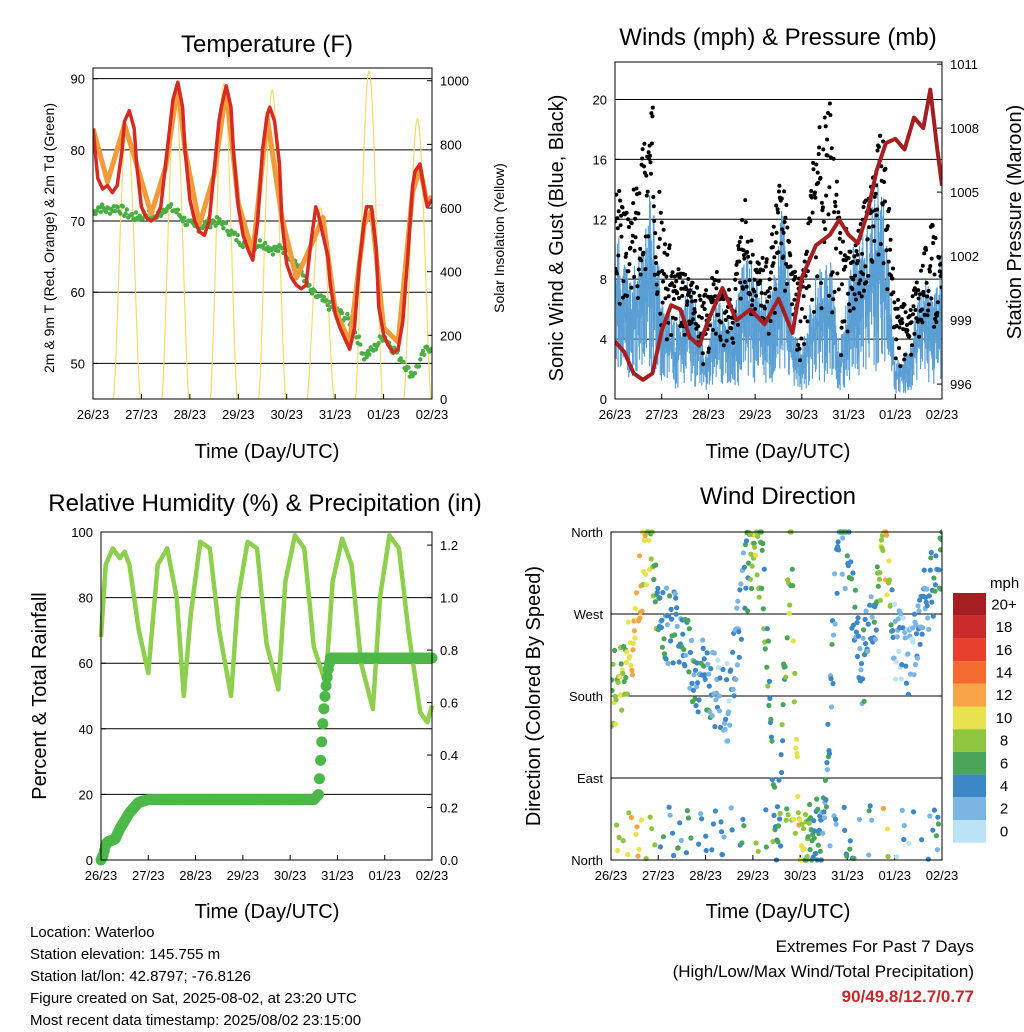  Describe the element at coordinates (78, 363) in the screenshot. I see `y-tick-label: 50` at that location.